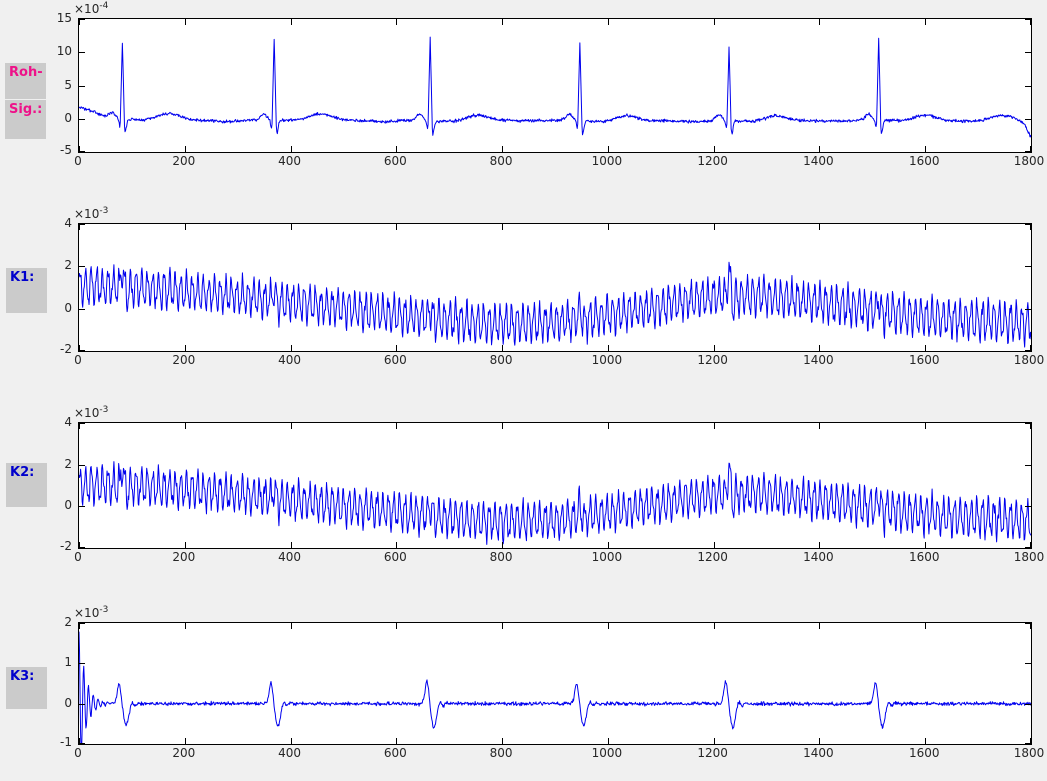  What do you see at coordinates (26, 72) in the screenshot?
I see `raw-signal-label-text1: Roh-` at bounding box center [26, 72].